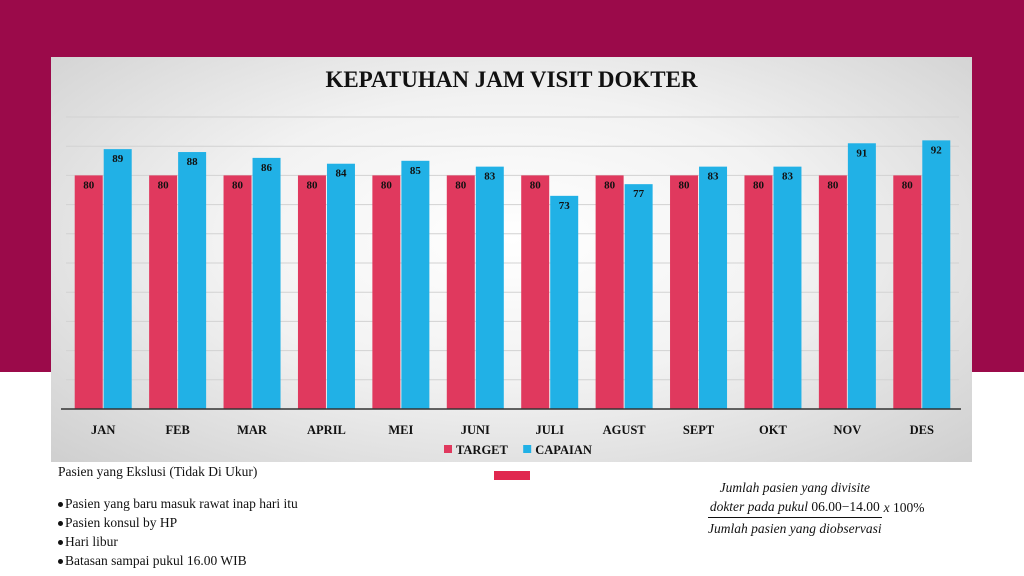 The image size is (1024, 576). What do you see at coordinates (527, 449) in the screenshot?
I see `legend-swatch-capaian` at bounding box center [527, 449].